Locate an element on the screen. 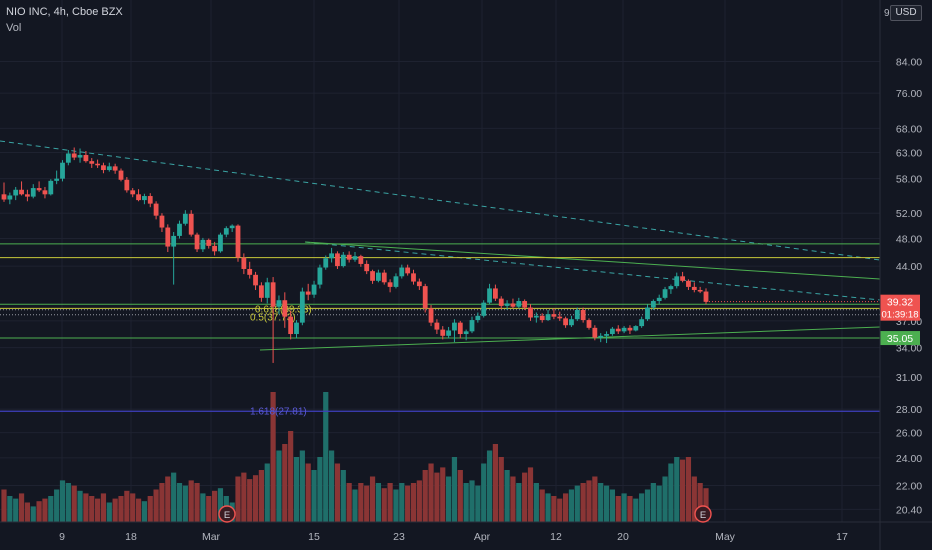 This screenshot has height=550, width=932. support-price-value: 35.05 is located at coordinates (900, 339).